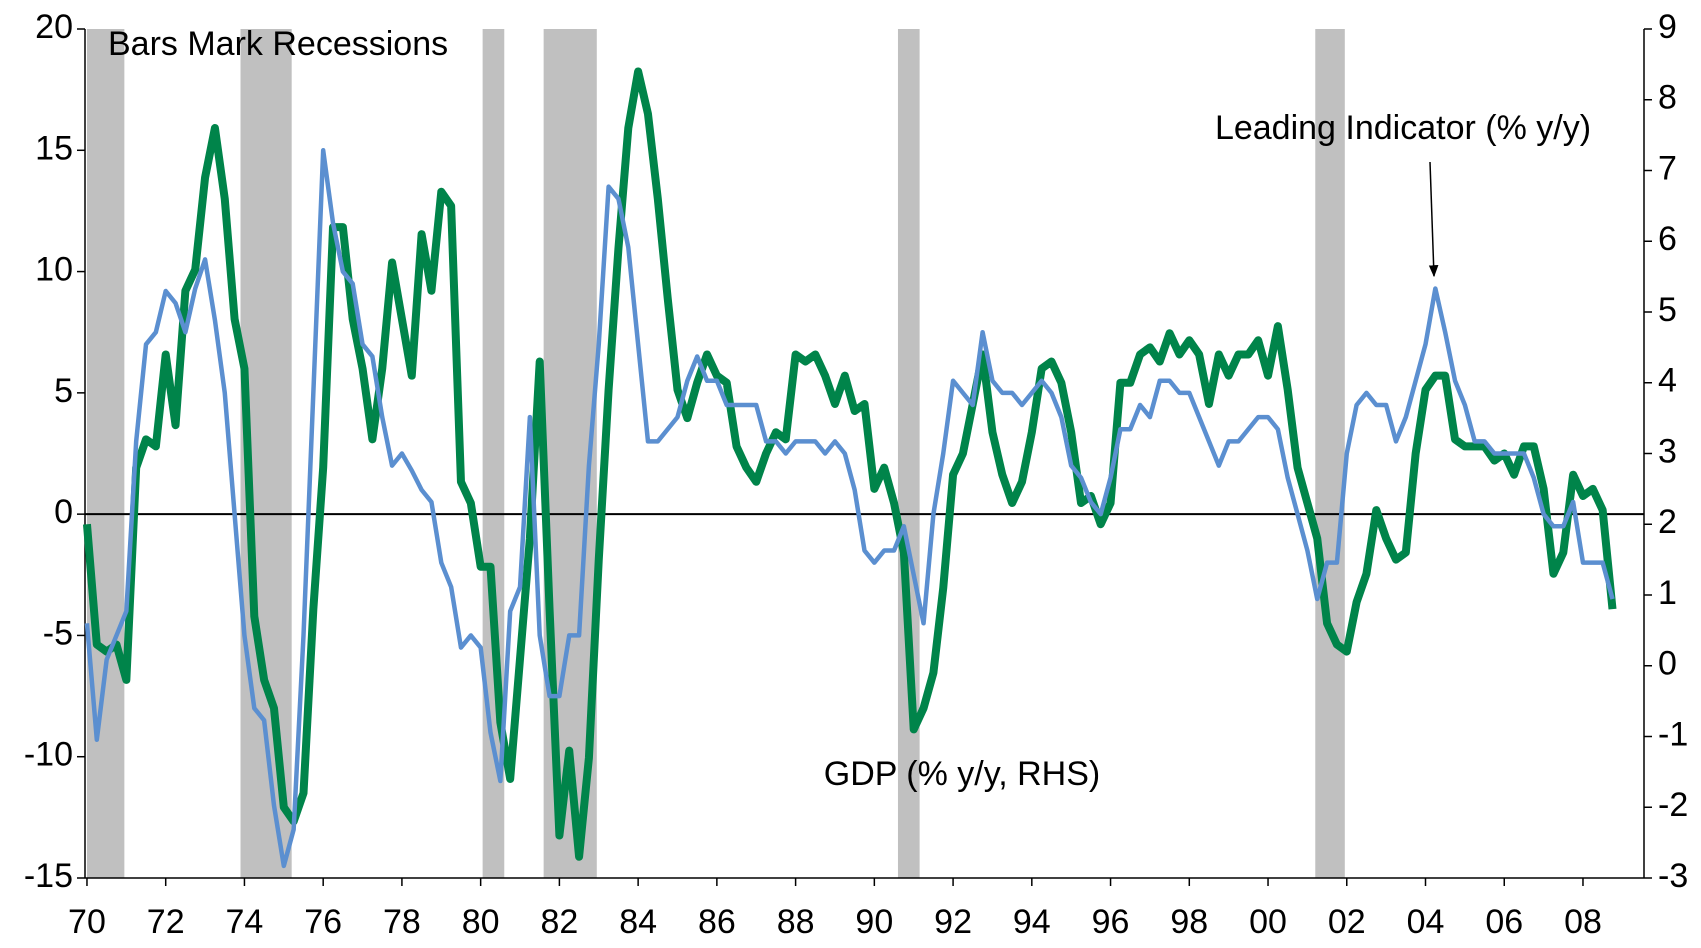 Image resolution: width=1701 pixels, height=948 pixels. I want to click on x-tick-label: 74, so click(245, 922).